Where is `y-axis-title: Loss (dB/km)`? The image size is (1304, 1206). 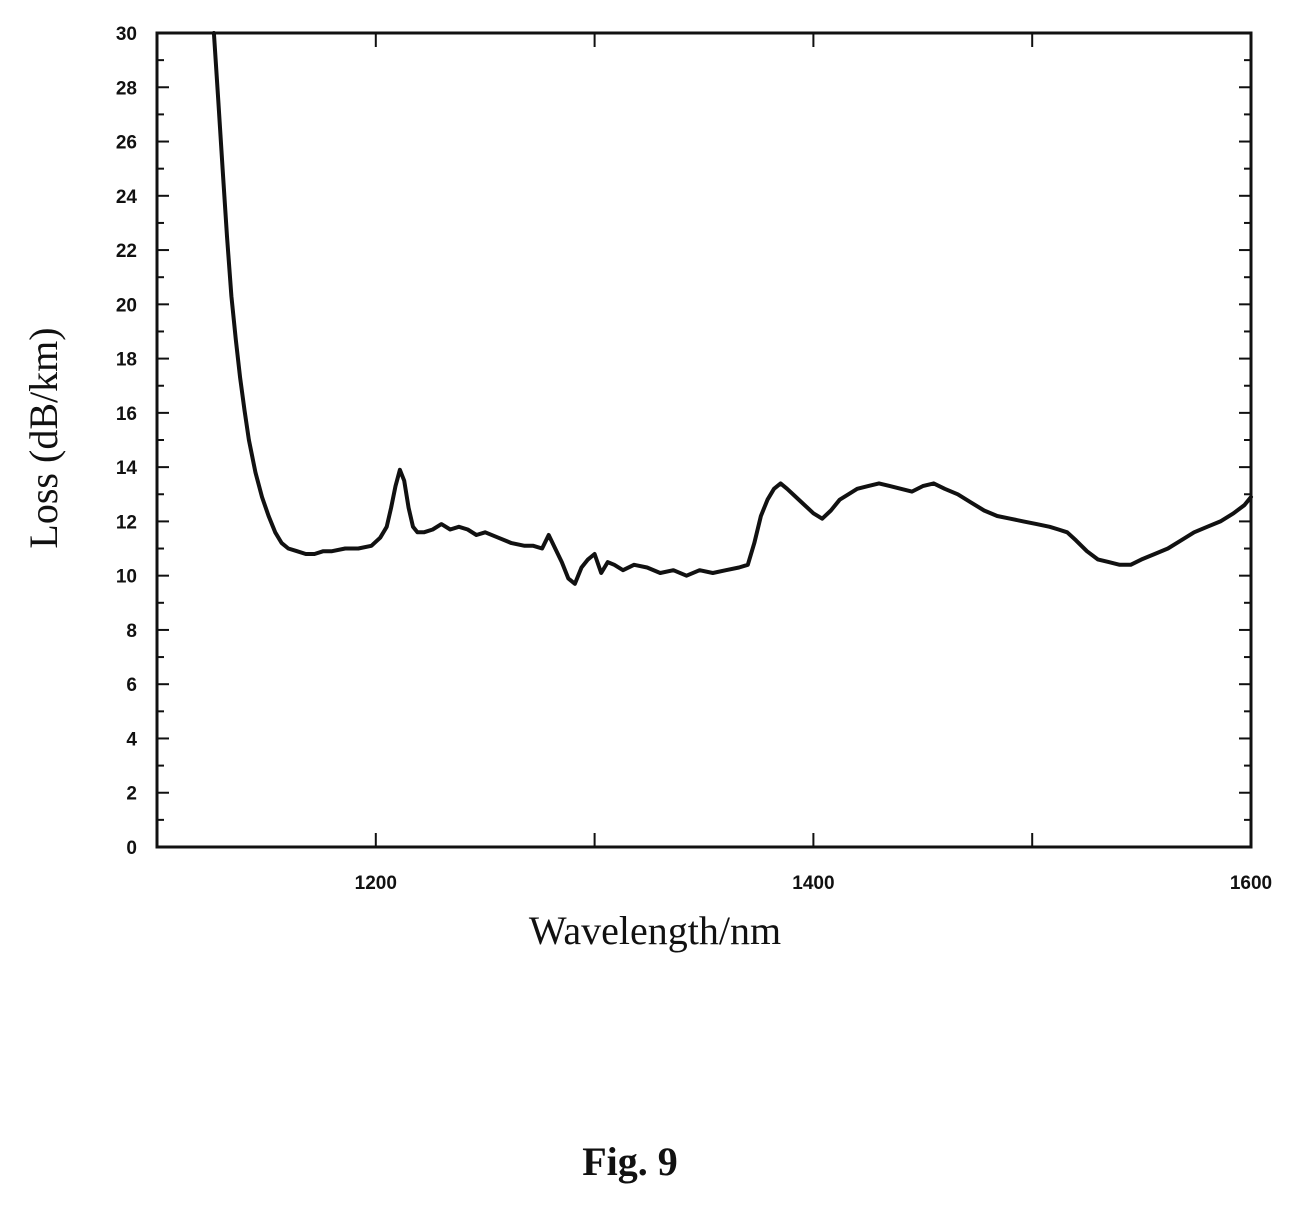 y-axis-title: Loss (dB/km) is located at coordinates (43, 437).